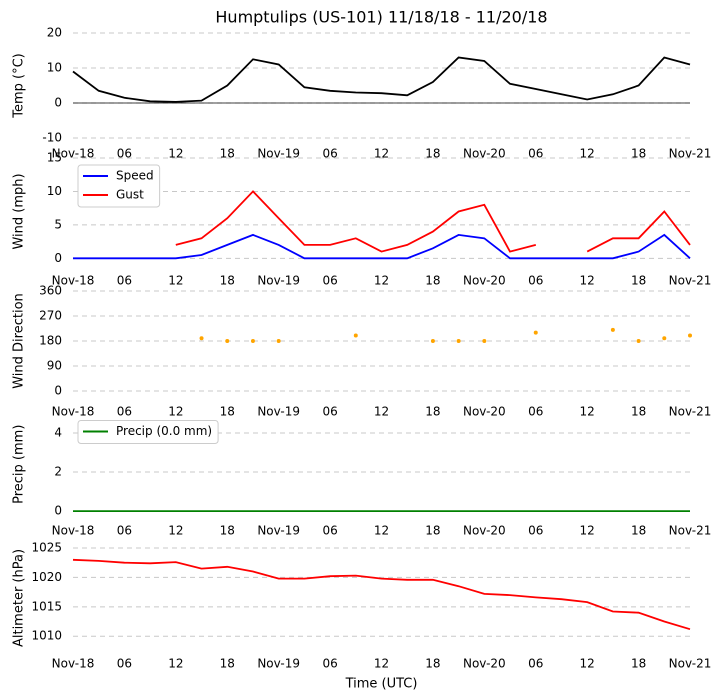 The width and height of the screenshot is (723, 700). Describe the element at coordinates (54, 366) in the screenshot. I see `y-tick-label: 90` at that location.